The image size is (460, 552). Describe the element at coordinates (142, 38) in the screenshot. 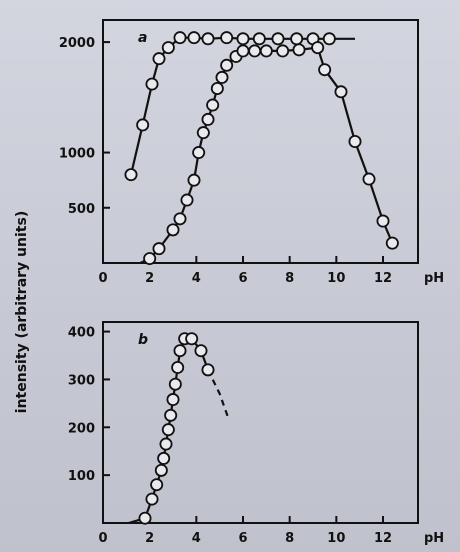

I see `panel-label: a` at that location.